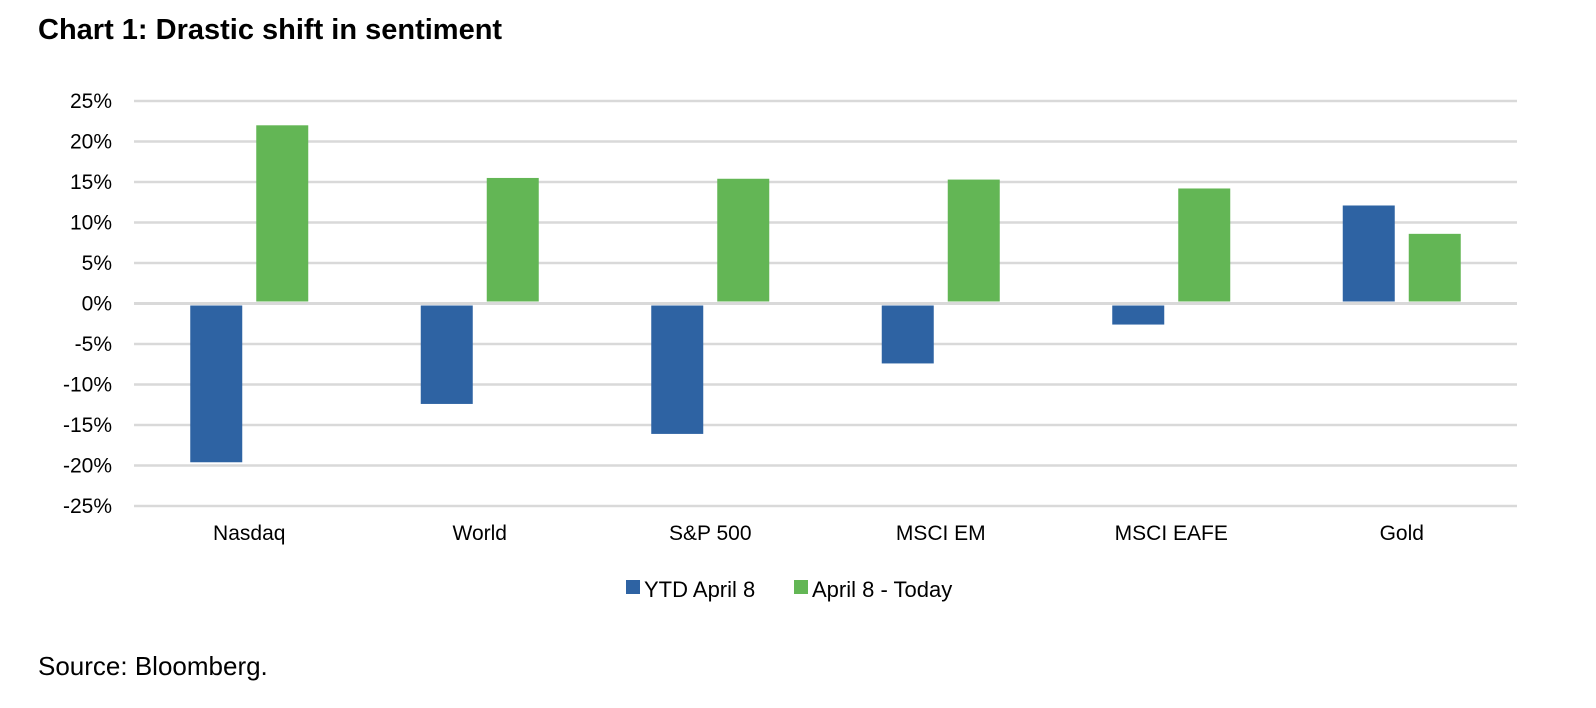 The image size is (1596, 708). Describe the element at coordinates (97, 304) in the screenshot. I see `y-tick-label: 0%` at that location.